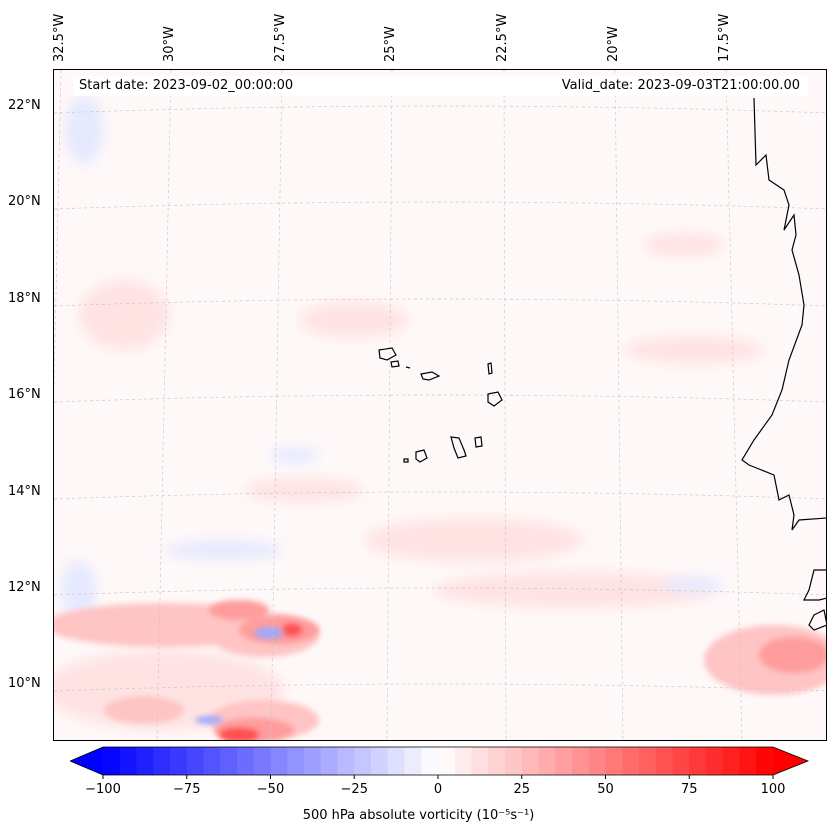 The height and width of the screenshot is (839, 837). Describe the element at coordinates (522, 789) in the screenshot. I see `colorbar-tick-label: 25` at that location.